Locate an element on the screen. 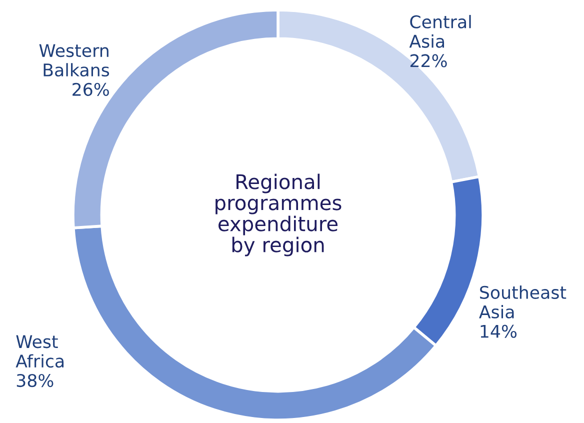 The height and width of the screenshot is (423, 584). data-label: 26% is located at coordinates (90, 89).